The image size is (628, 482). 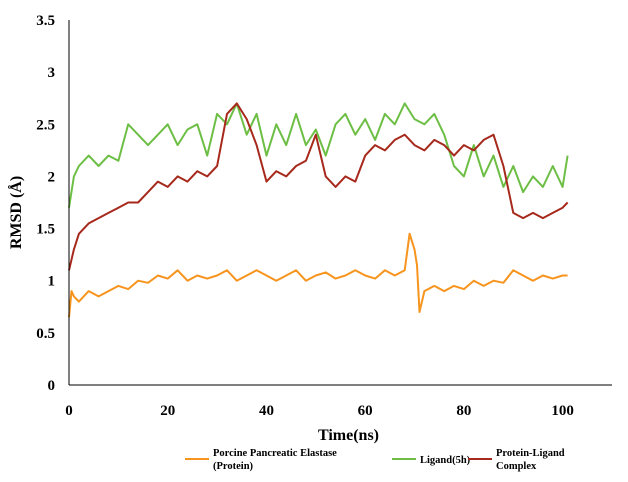 What do you see at coordinates (16, 212) in the screenshot?
I see `y-axis-title: RMSD (Å)` at bounding box center [16, 212].